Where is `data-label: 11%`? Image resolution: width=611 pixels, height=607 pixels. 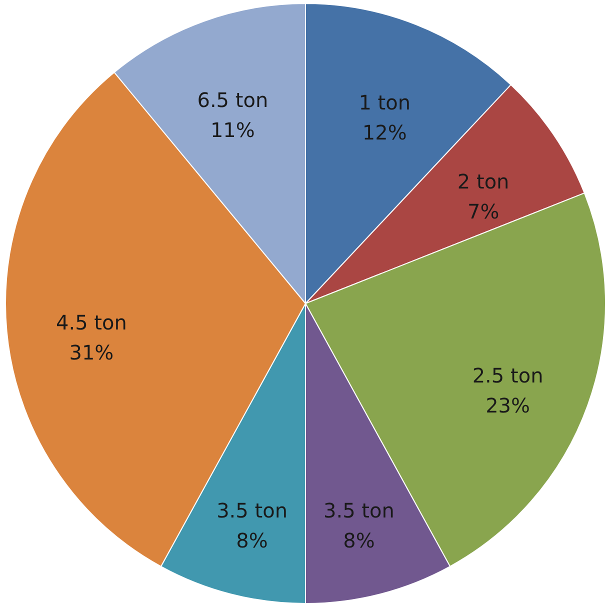 data-label: 11% is located at coordinates (232, 130).